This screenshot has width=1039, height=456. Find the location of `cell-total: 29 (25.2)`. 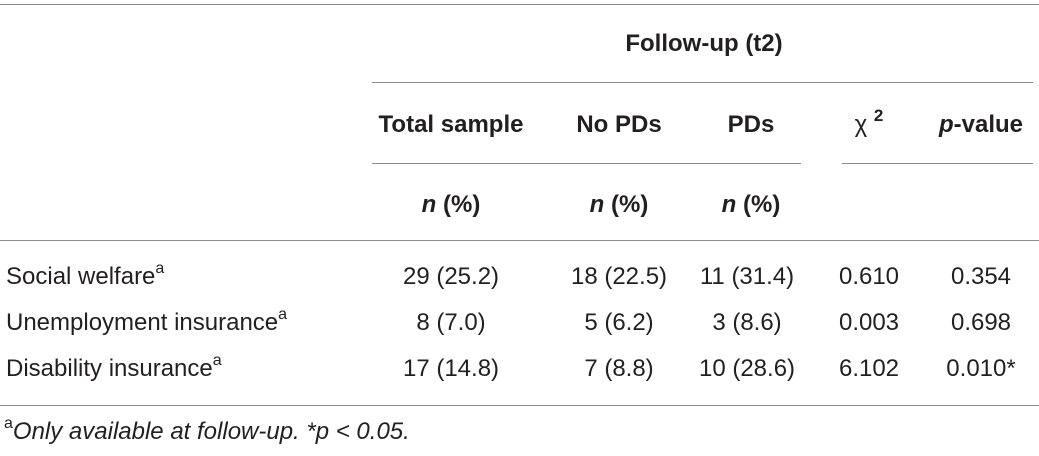

cell-total: 29 (25.2) is located at coordinates (451, 276).